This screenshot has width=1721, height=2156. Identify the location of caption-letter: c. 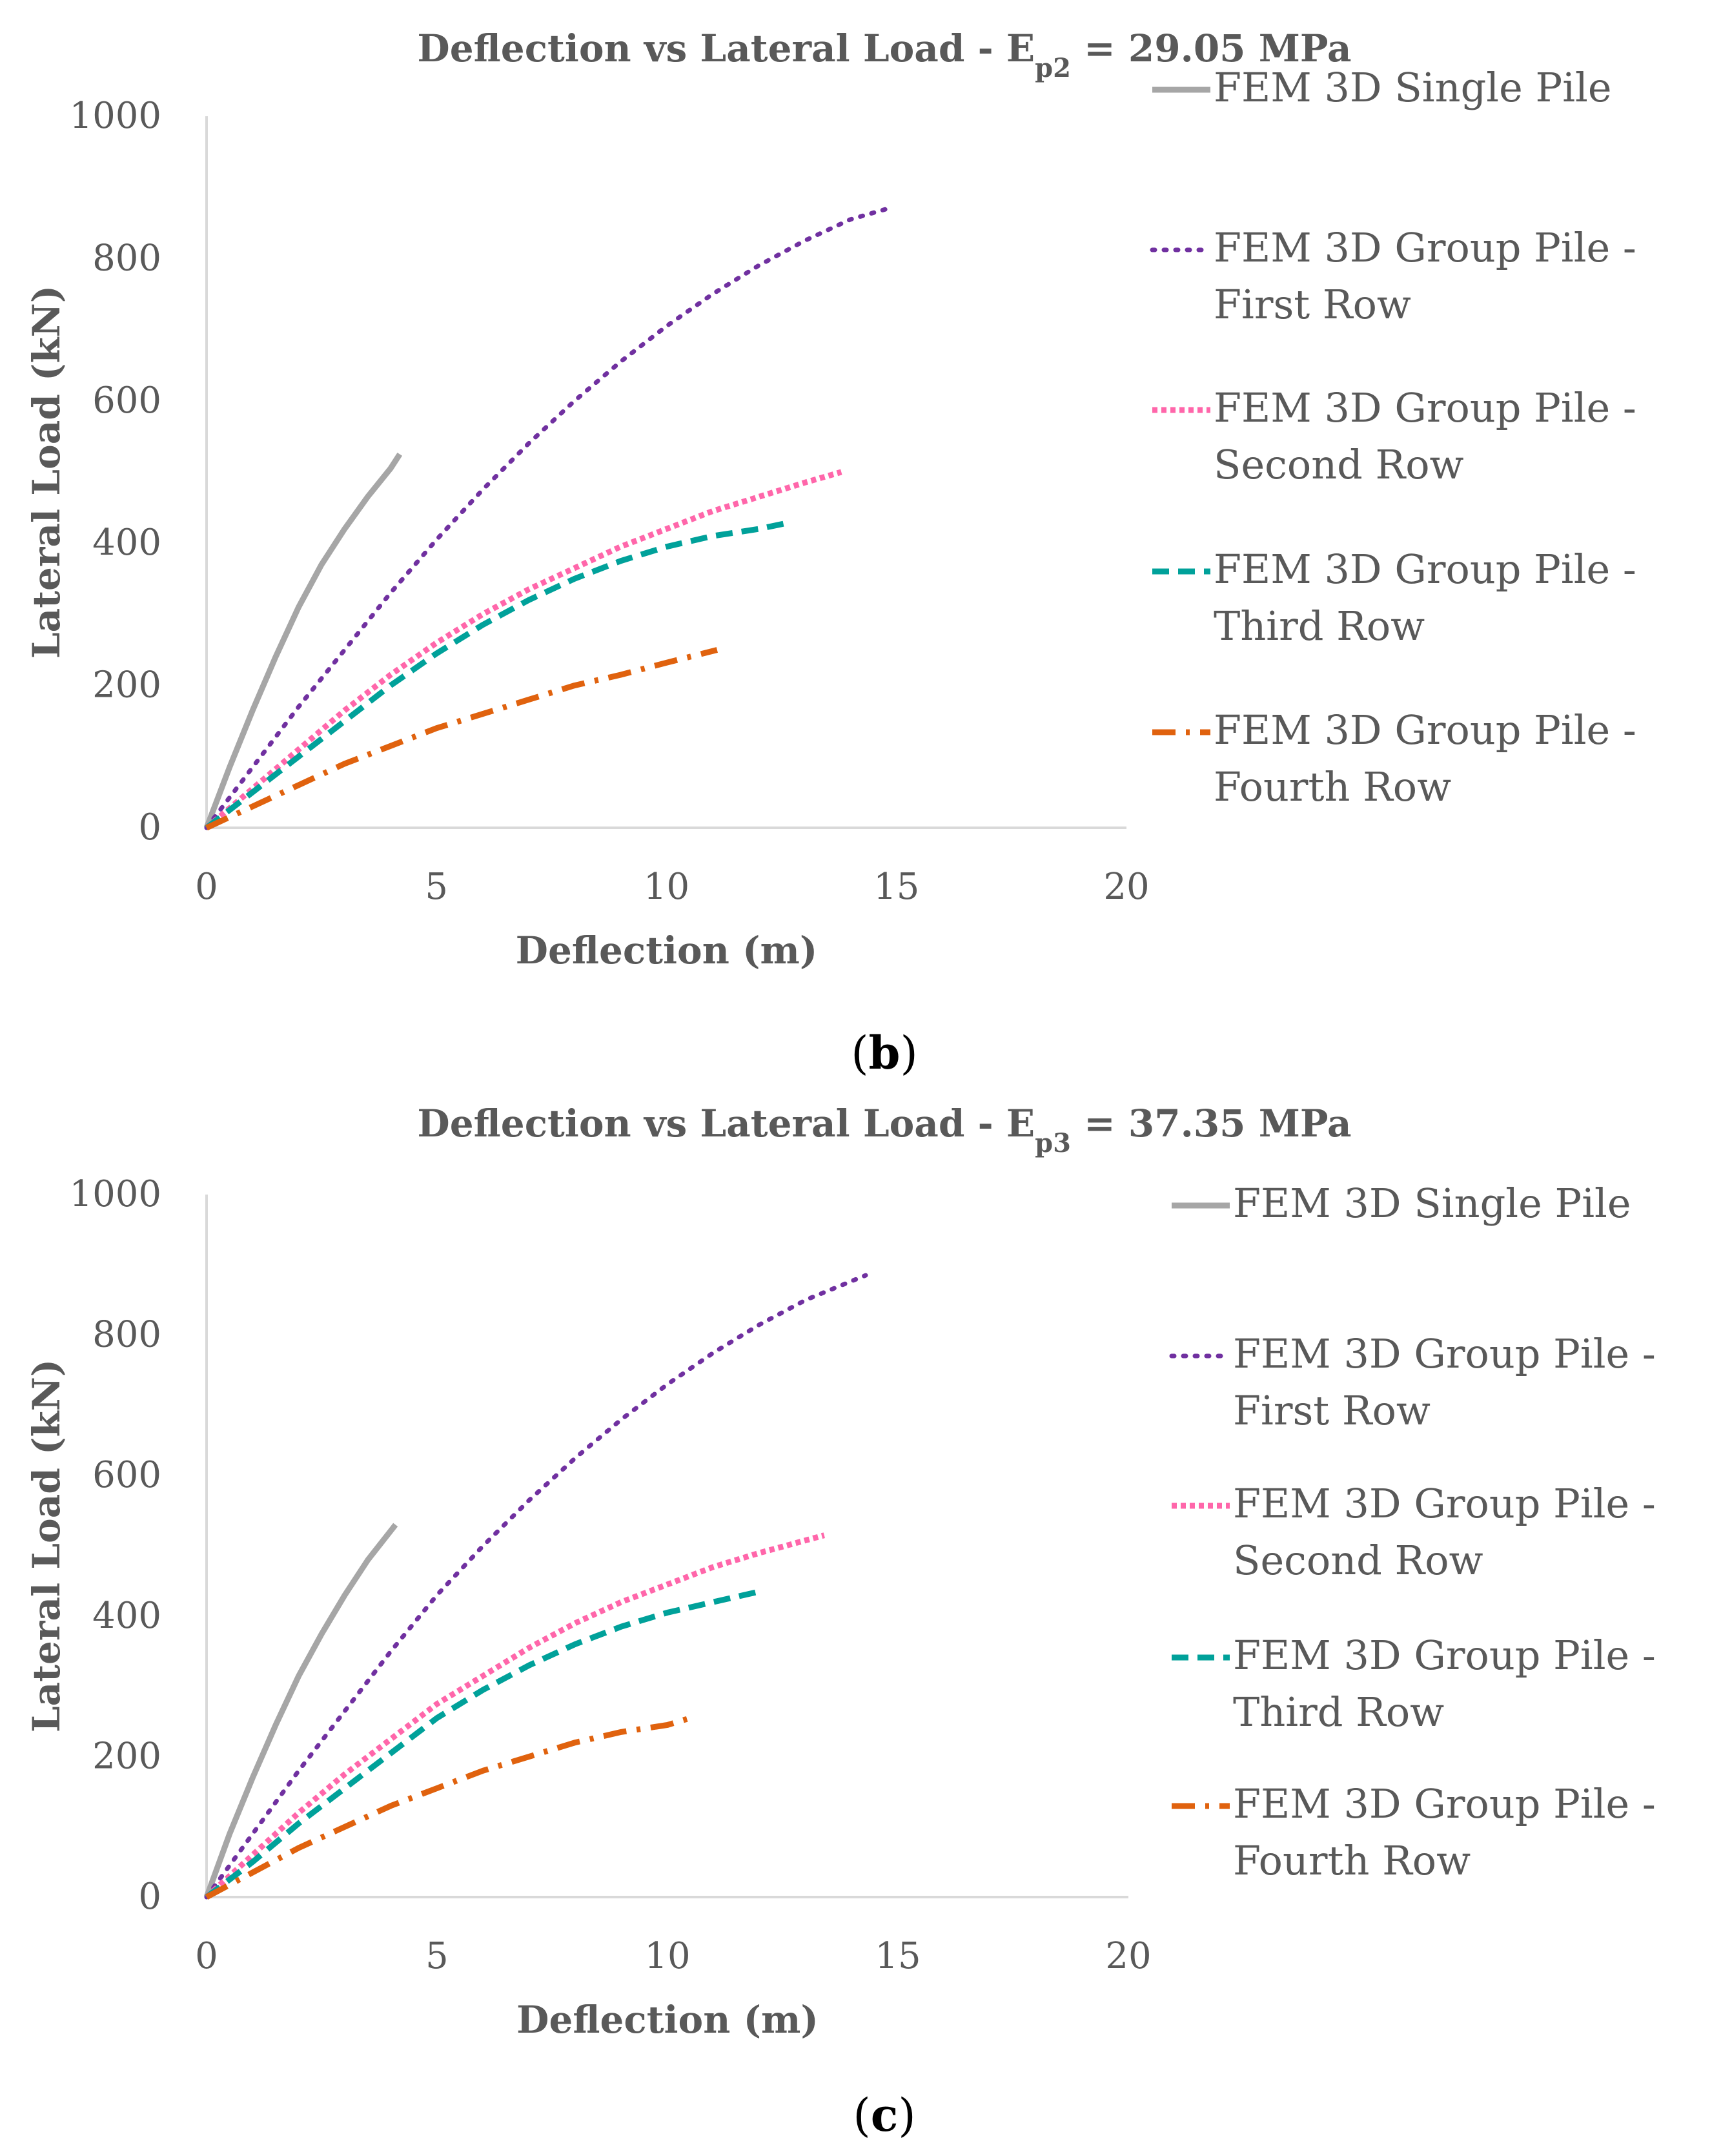
(885, 2115).